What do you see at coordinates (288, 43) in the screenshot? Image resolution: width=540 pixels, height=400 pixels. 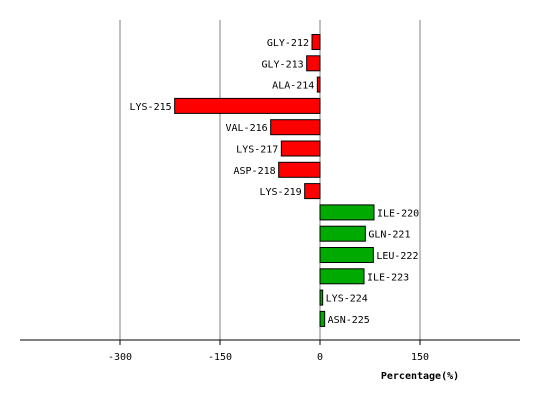 I see `bar-label: GLY-212` at bounding box center [288, 43].